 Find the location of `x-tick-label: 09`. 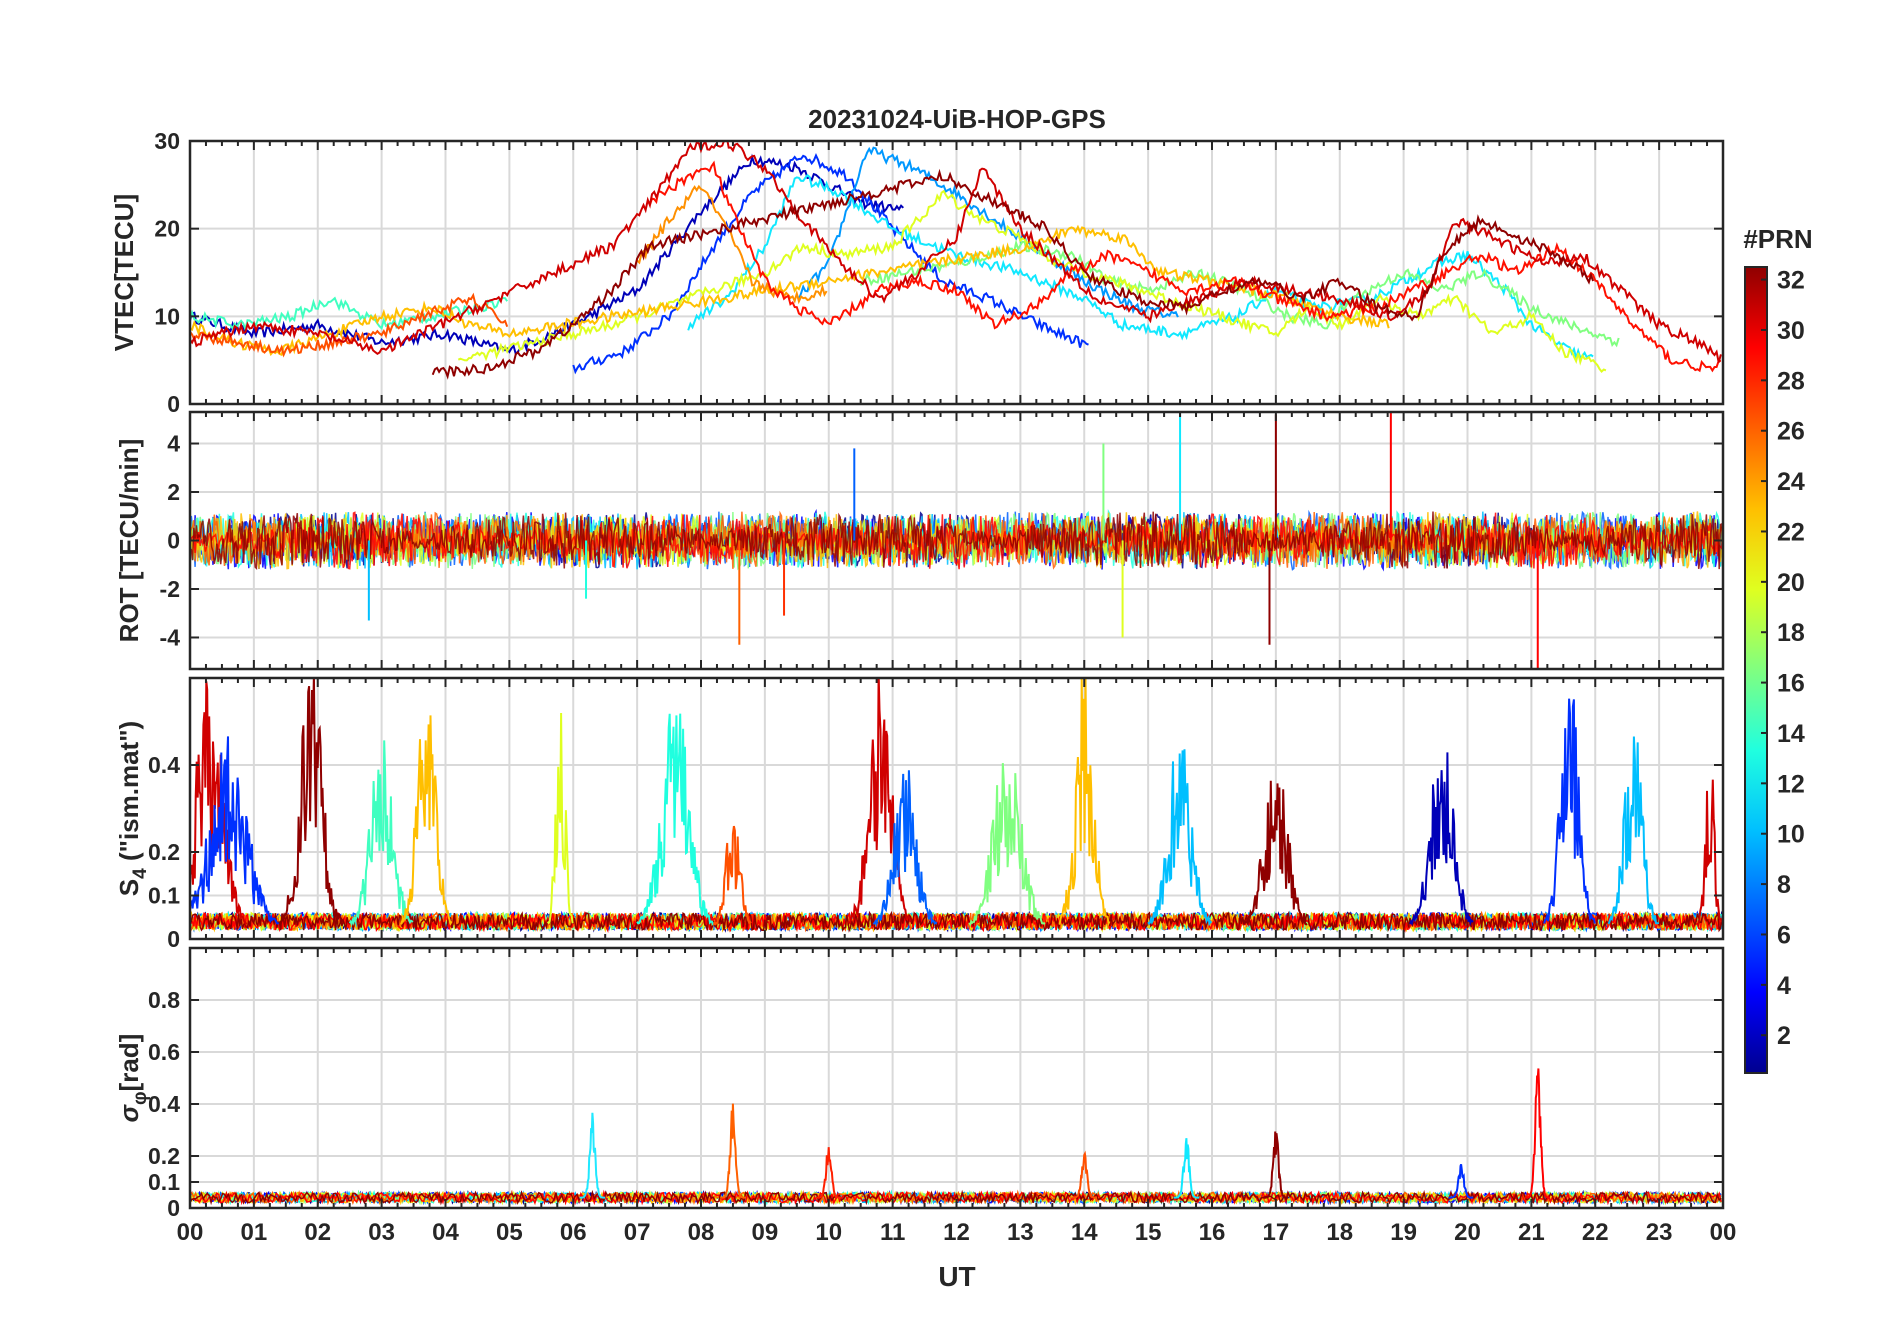

x-tick-label: 09 is located at coordinates (765, 1232).